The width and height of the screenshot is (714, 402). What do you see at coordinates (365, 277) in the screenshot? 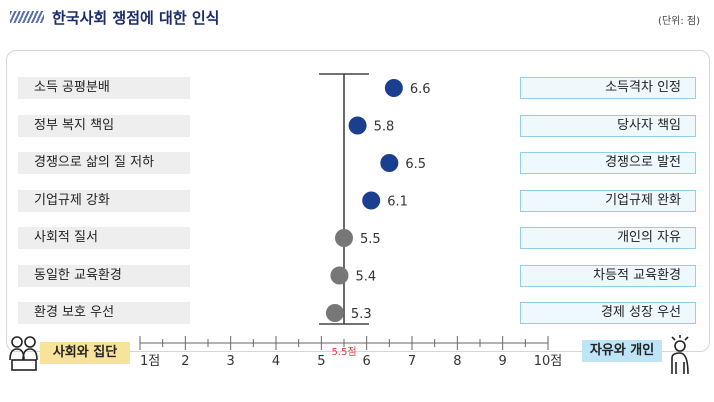
I see `data-label: 5.4` at bounding box center [365, 277].